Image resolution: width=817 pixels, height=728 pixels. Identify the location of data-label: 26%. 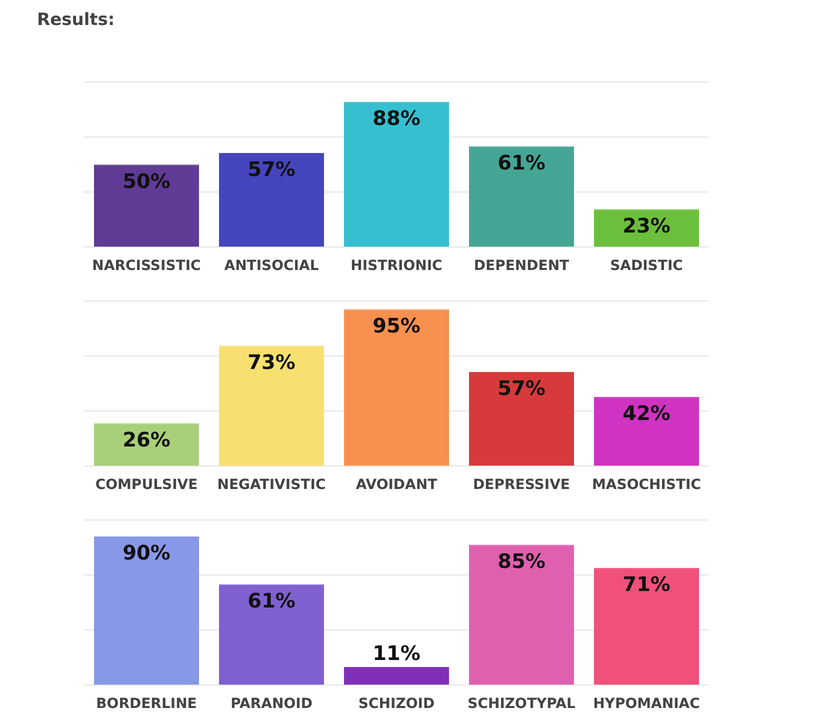
(146, 439).